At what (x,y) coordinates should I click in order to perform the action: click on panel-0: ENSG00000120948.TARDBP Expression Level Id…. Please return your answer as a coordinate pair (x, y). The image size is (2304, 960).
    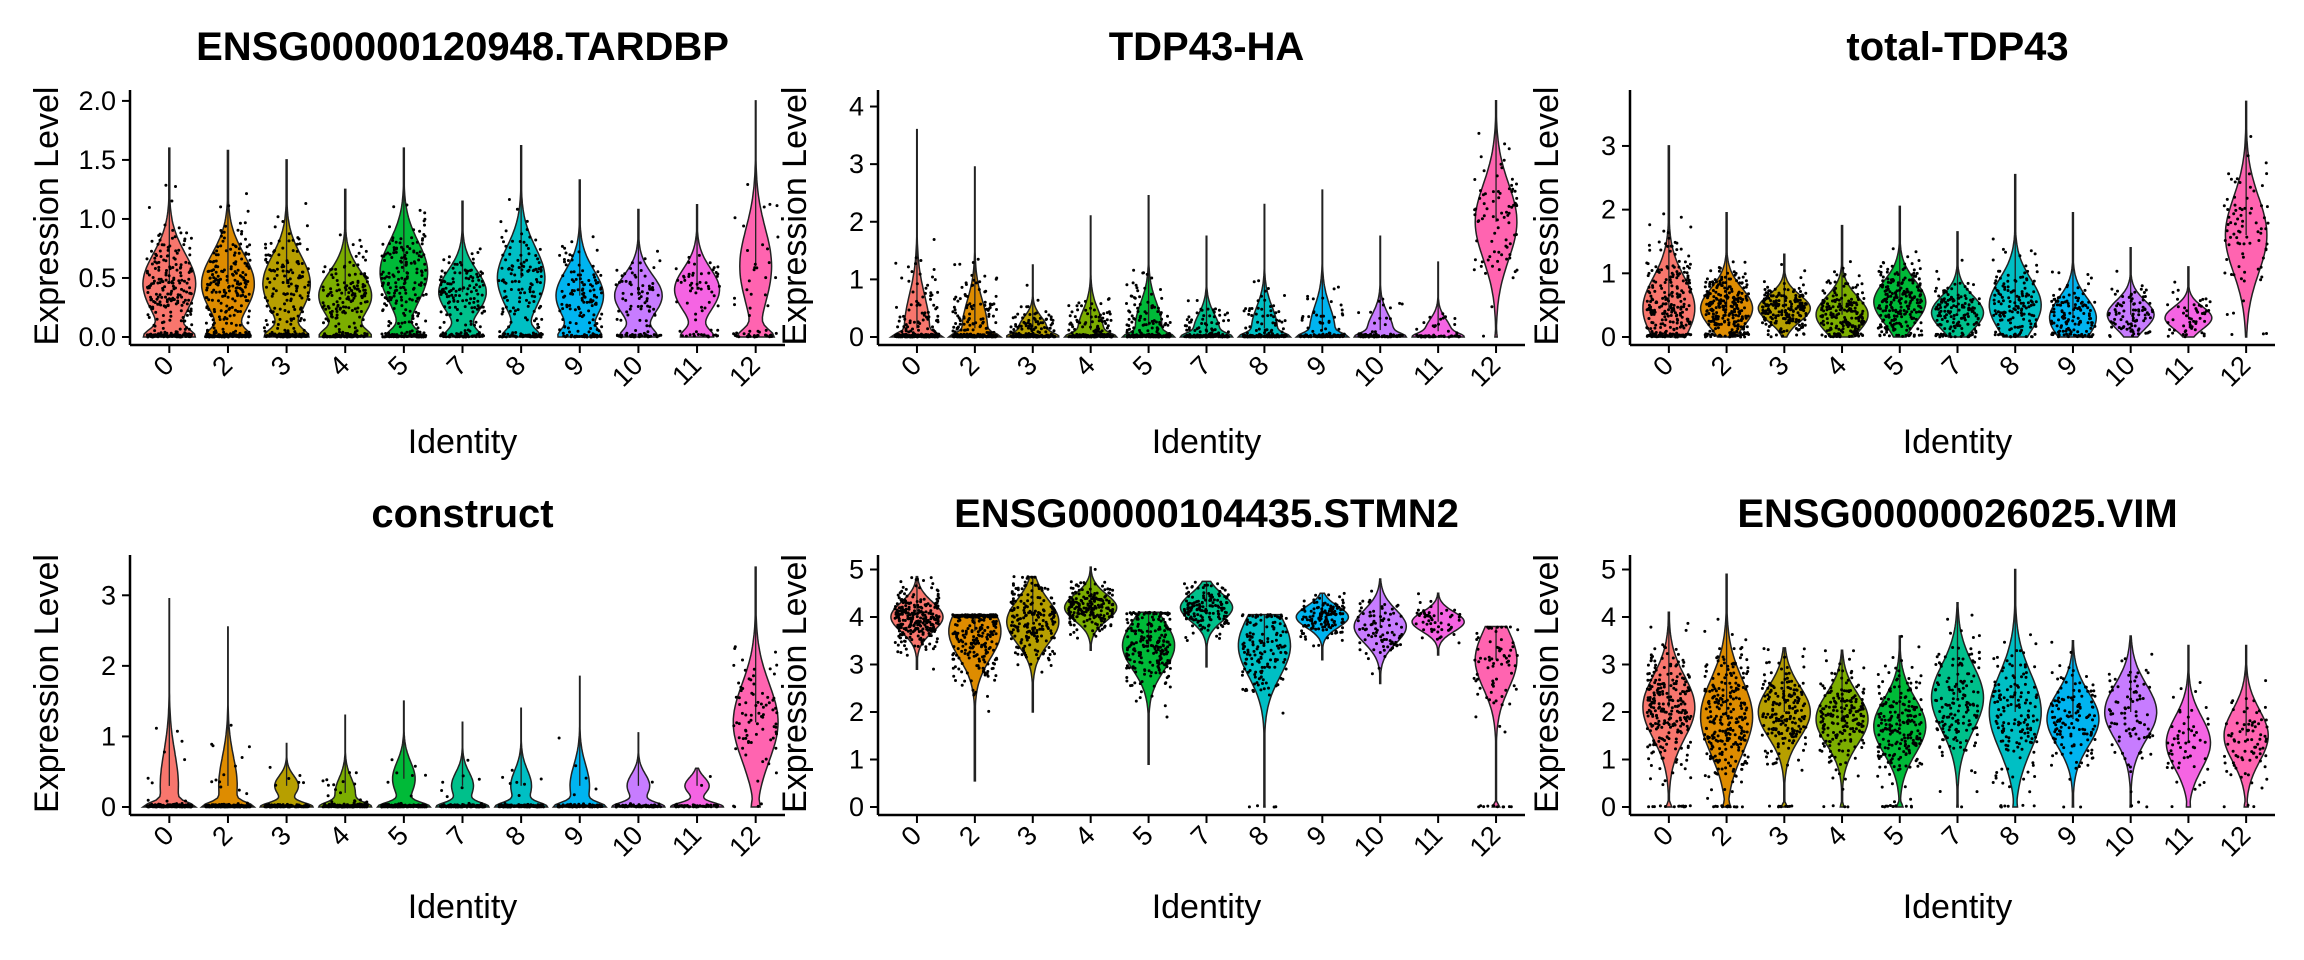
    Looking at the image, I should click on (406, 243).